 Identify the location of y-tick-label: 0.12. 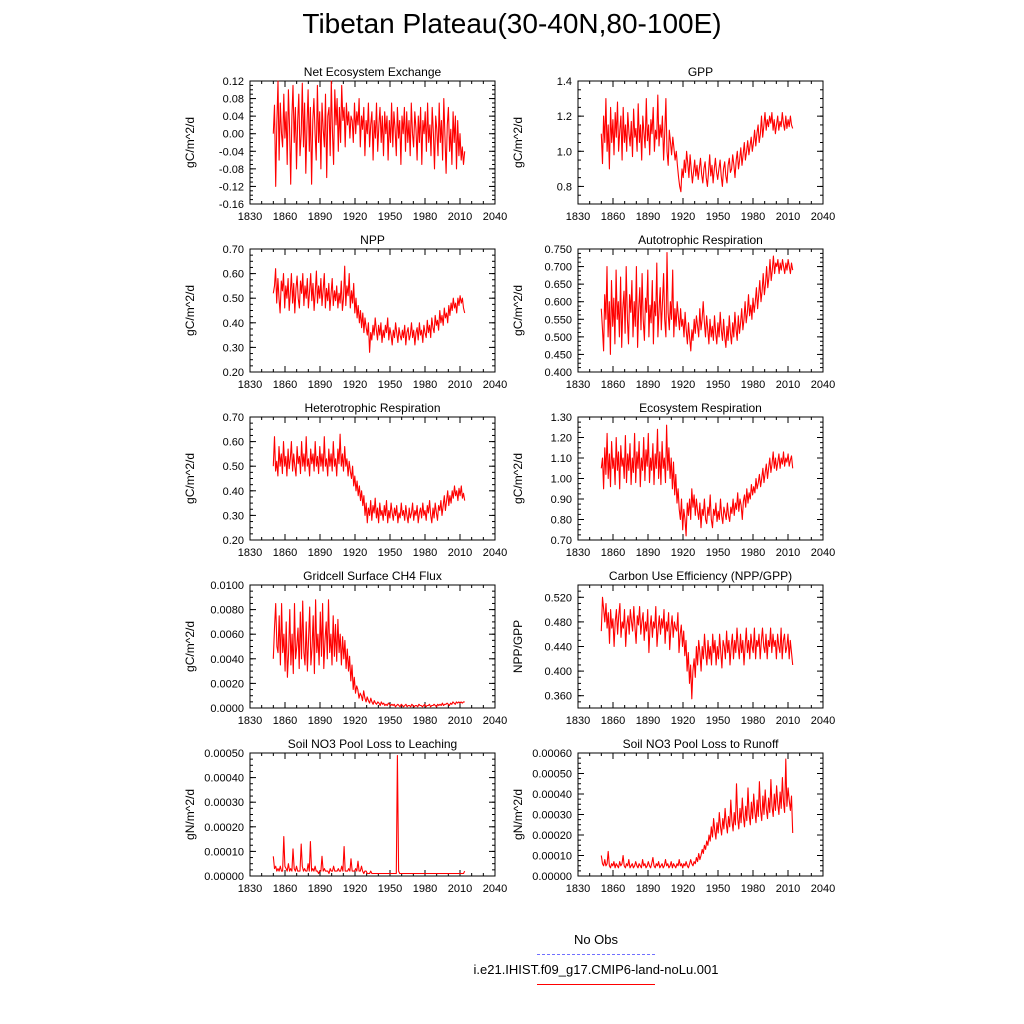
(233, 82).